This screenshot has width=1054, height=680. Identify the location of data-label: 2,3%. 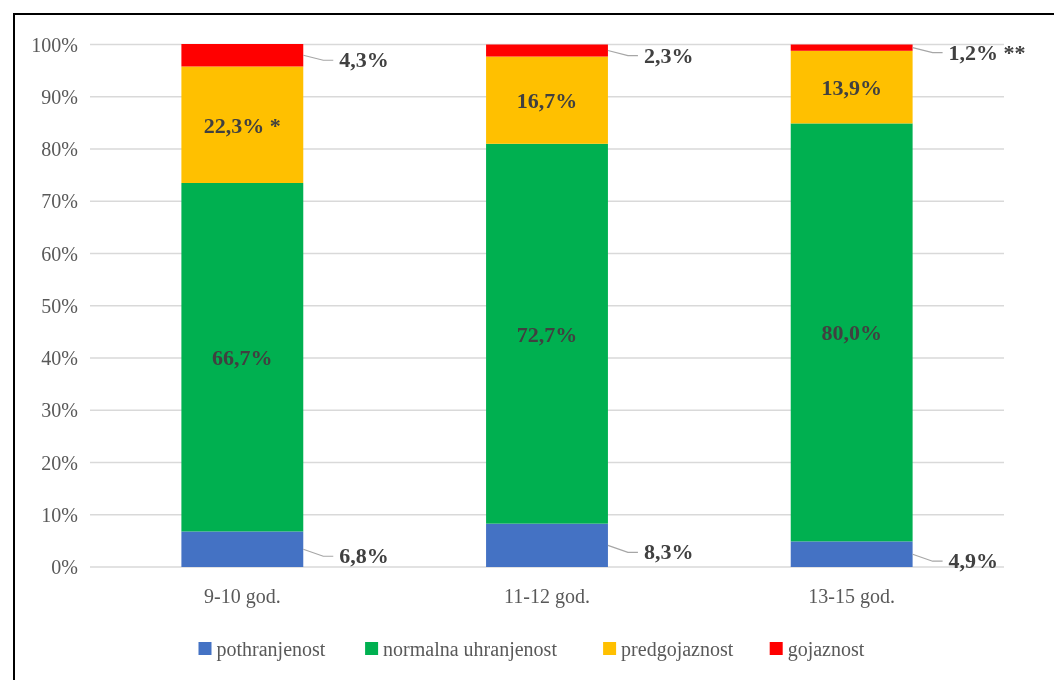
(668, 55).